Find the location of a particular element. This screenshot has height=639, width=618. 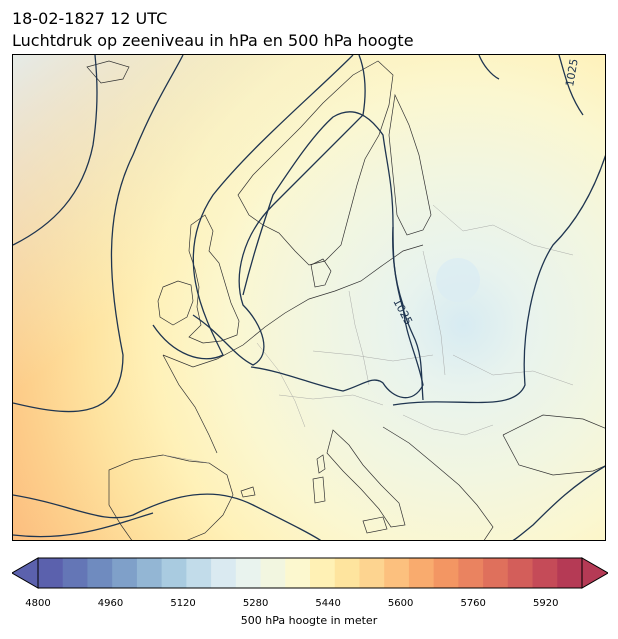

colorbar-tick-label: 5440 is located at coordinates (328, 603).